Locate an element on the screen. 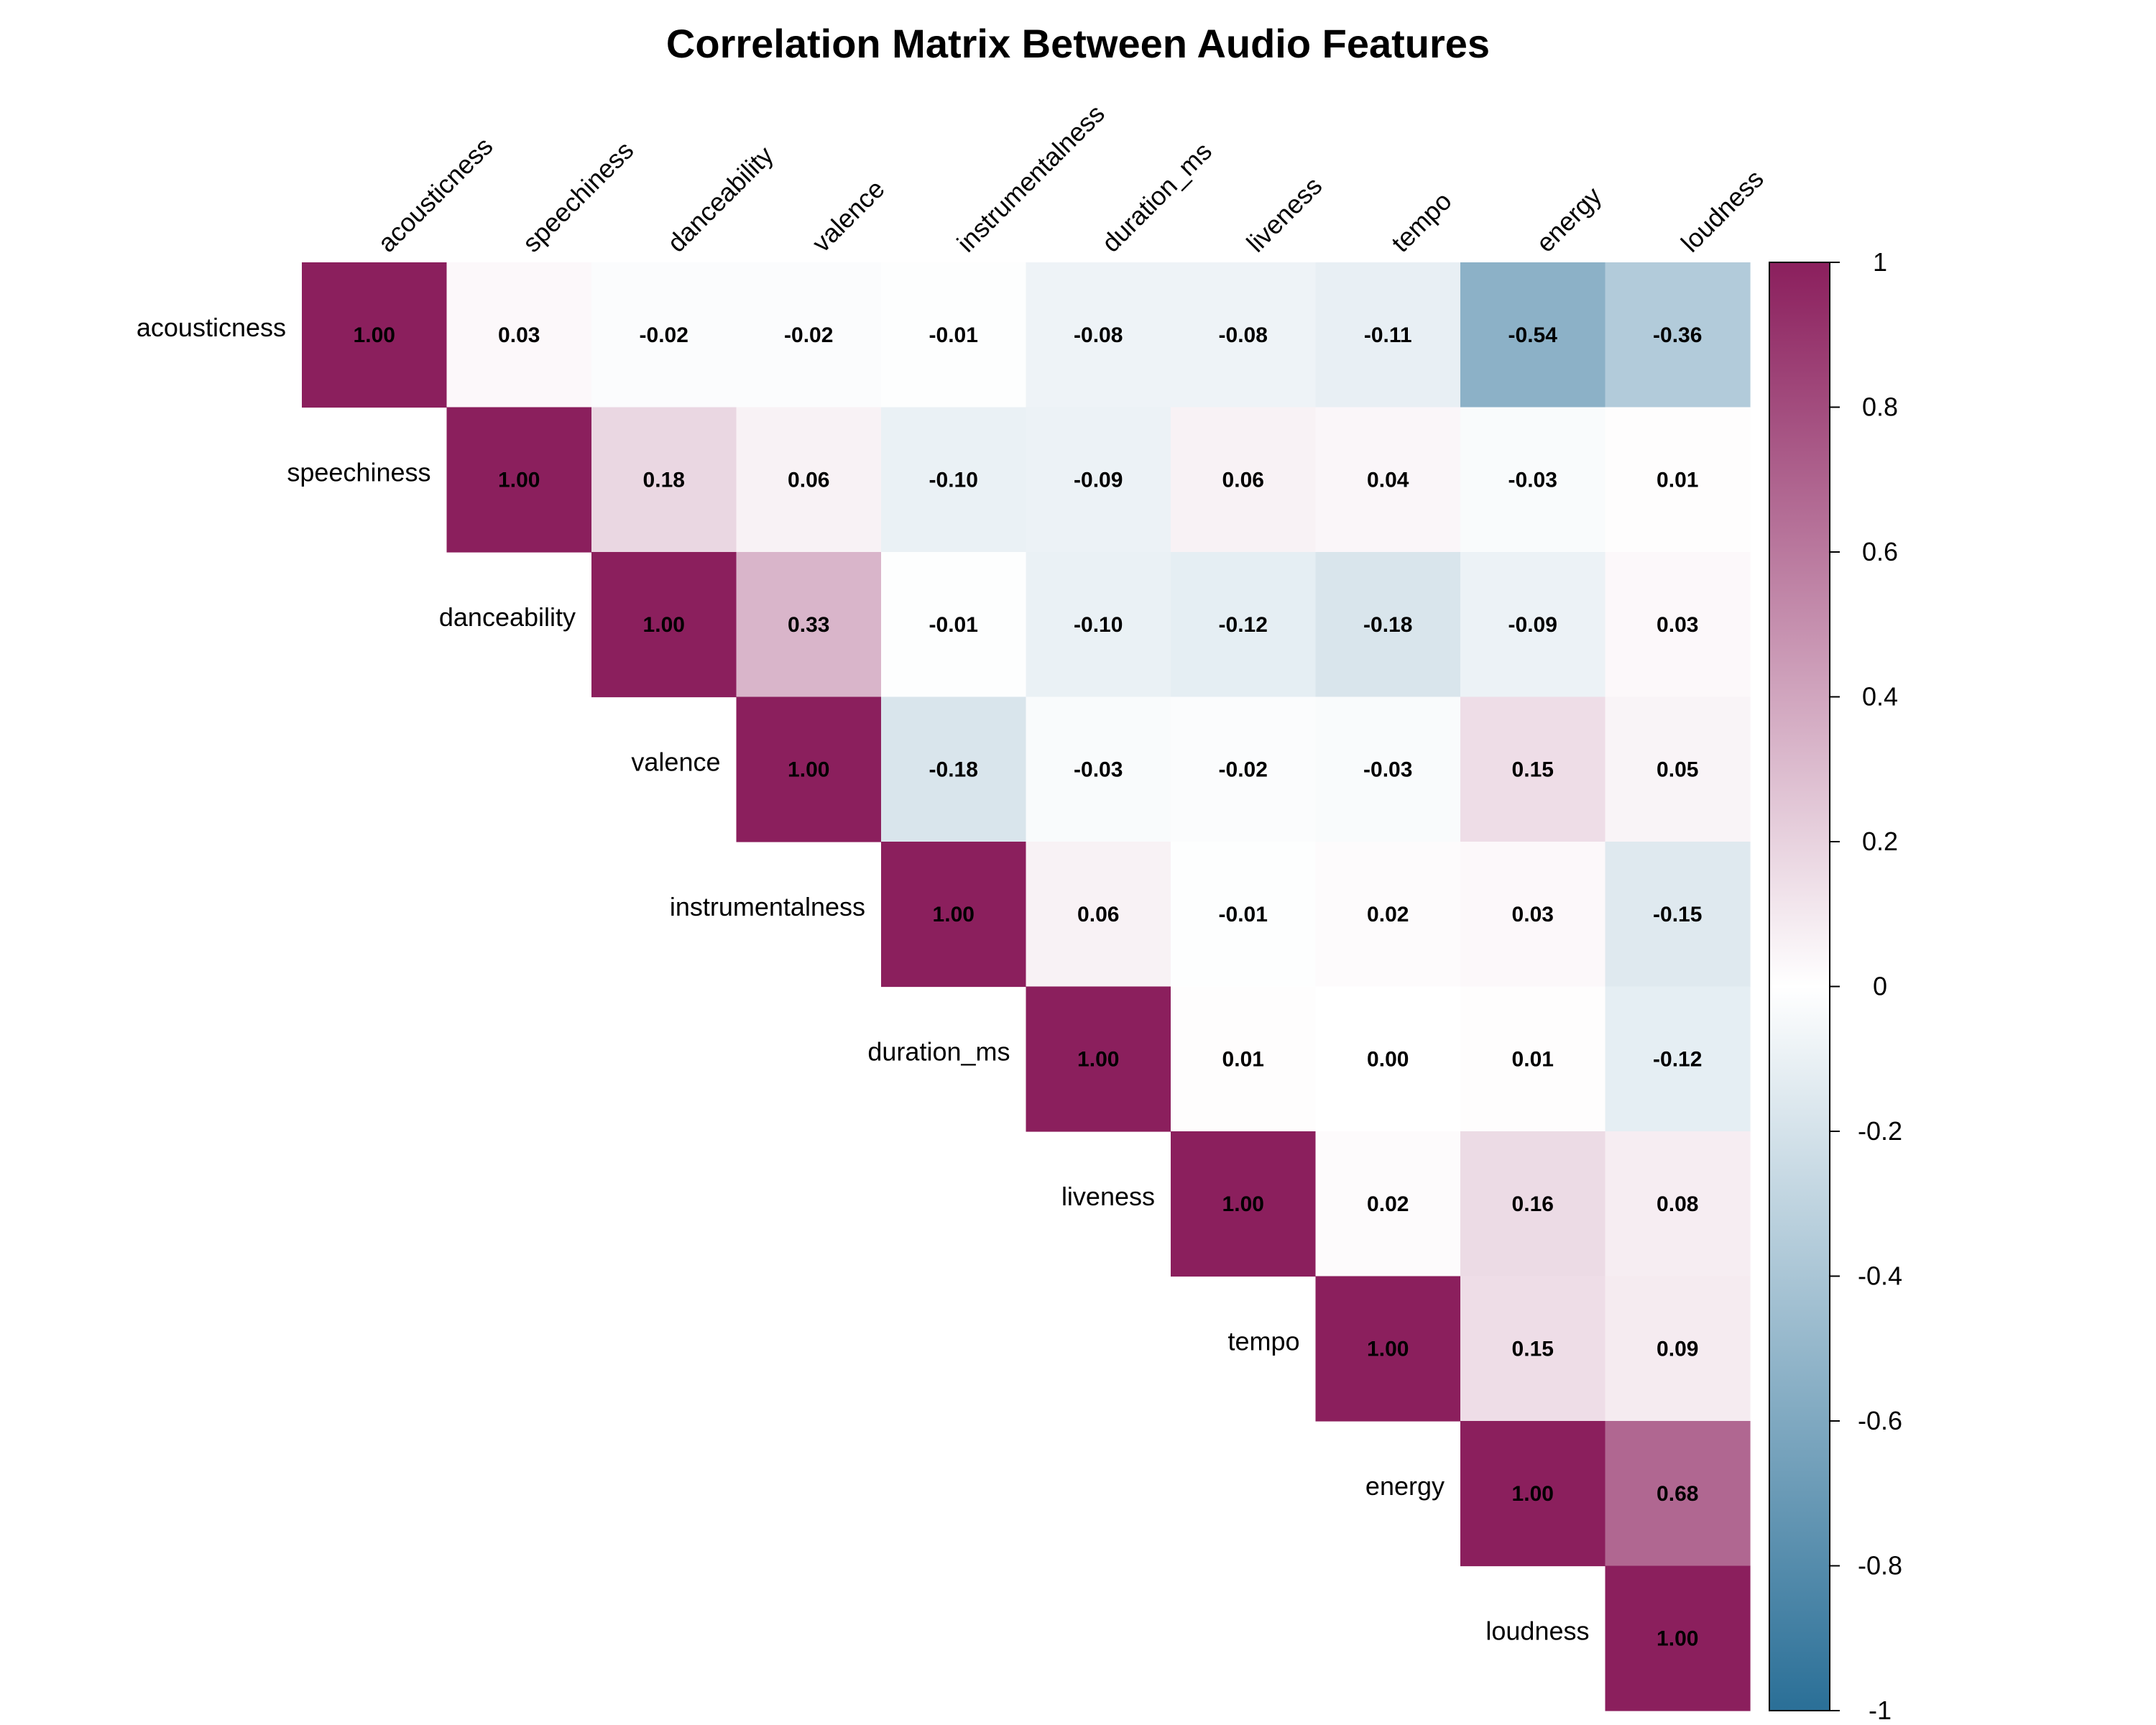 The height and width of the screenshot is (1725, 2156). cell-value-instrumentalness-instrumentalness: 1.00 is located at coordinates (954, 914).